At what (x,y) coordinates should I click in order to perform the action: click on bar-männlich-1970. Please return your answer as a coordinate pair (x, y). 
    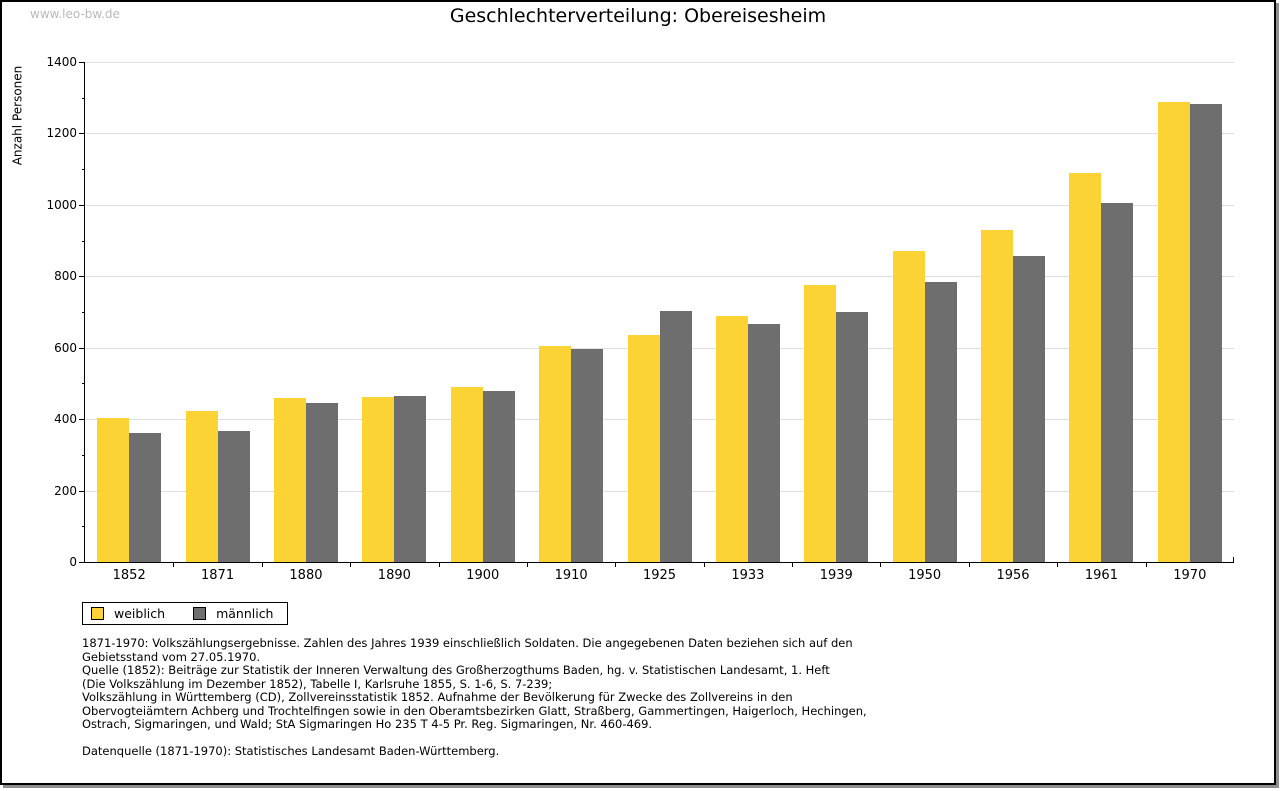
    Looking at the image, I should click on (1205, 333).